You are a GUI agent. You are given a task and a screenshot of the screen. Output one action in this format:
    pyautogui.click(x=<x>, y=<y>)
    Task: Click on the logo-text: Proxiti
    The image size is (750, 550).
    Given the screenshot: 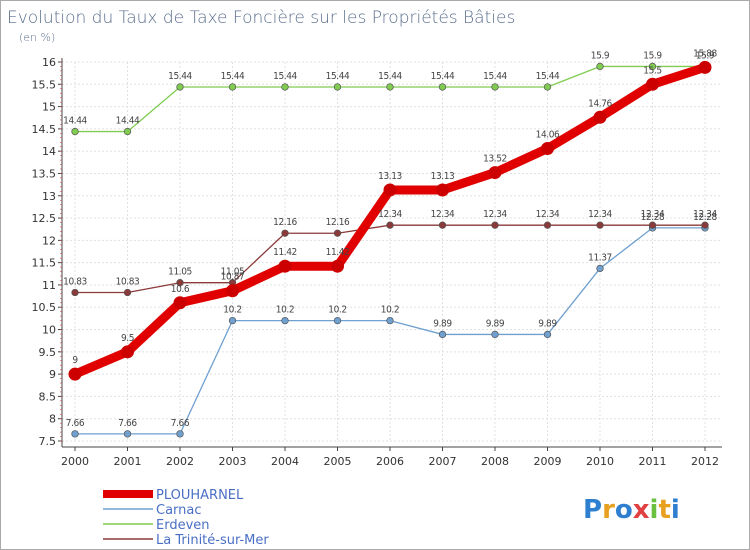 What is the action you would take?
    pyautogui.click(x=631, y=510)
    